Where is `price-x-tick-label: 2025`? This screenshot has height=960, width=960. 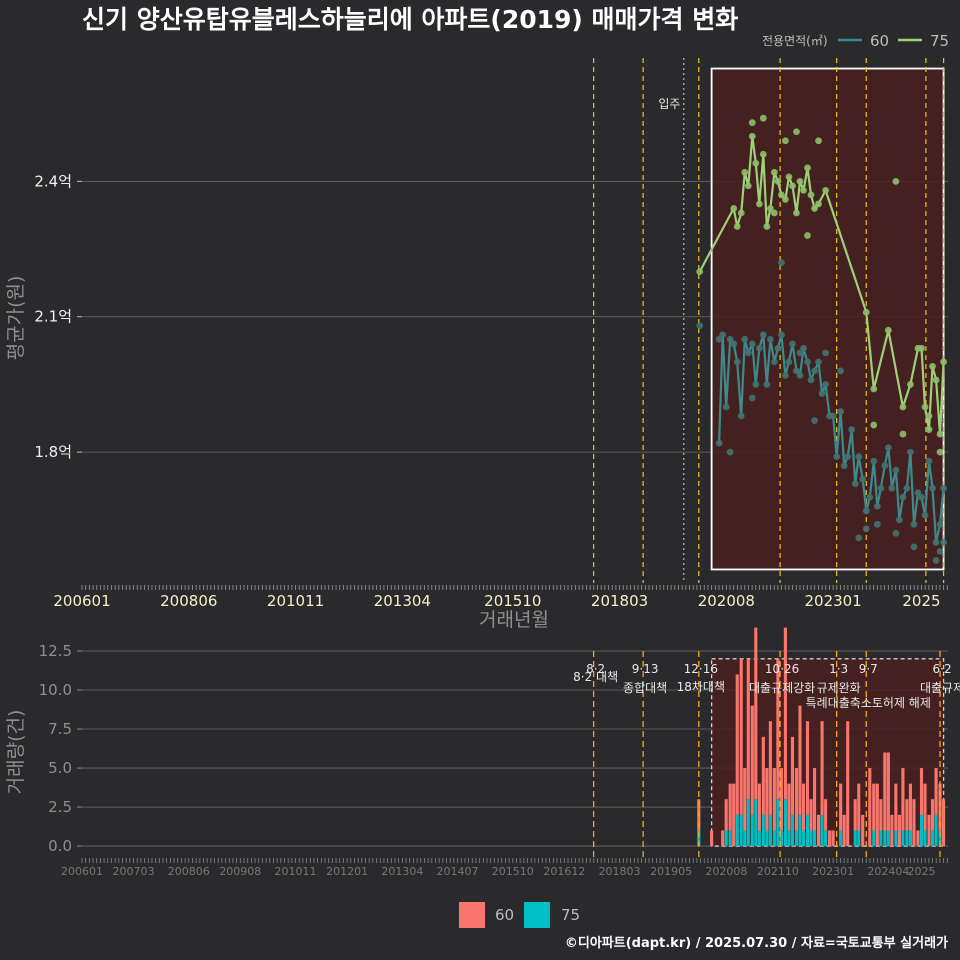 price-x-tick-label: 2025 is located at coordinates (921, 601).